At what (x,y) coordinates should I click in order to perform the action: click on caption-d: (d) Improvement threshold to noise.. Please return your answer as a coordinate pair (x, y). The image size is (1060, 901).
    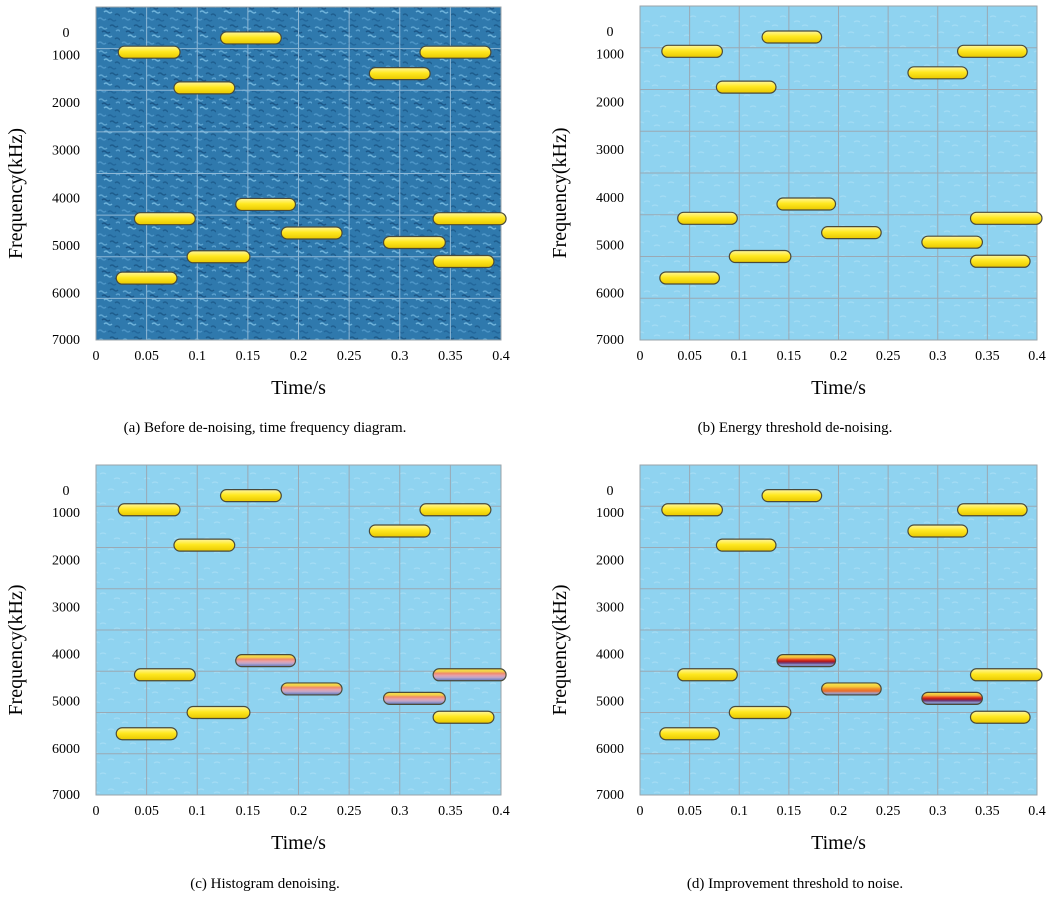
    Looking at the image, I should click on (795, 884).